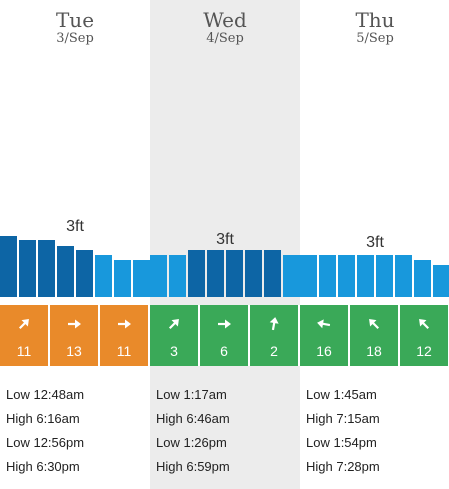 This screenshot has height=489, width=449. Describe the element at coordinates (43, 418) in the screenshot. I see `tide-entry: High 6:16am` at that location.